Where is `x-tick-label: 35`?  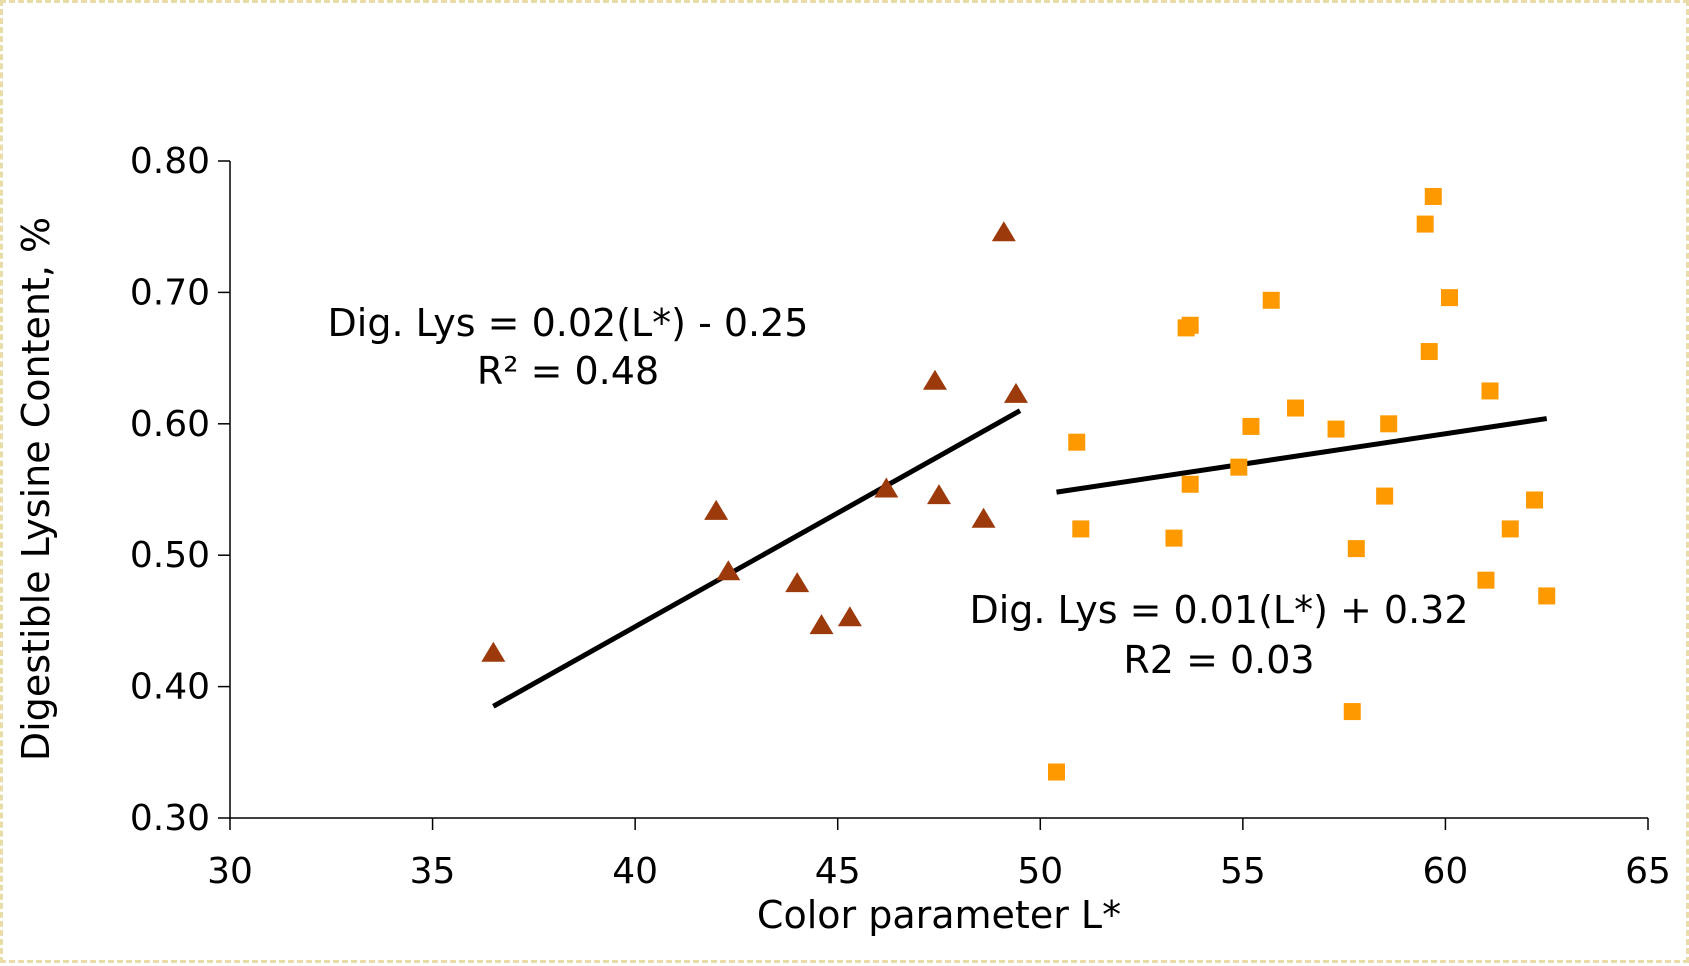 x-tick-label: 35 is located at coordinates (433, 871).